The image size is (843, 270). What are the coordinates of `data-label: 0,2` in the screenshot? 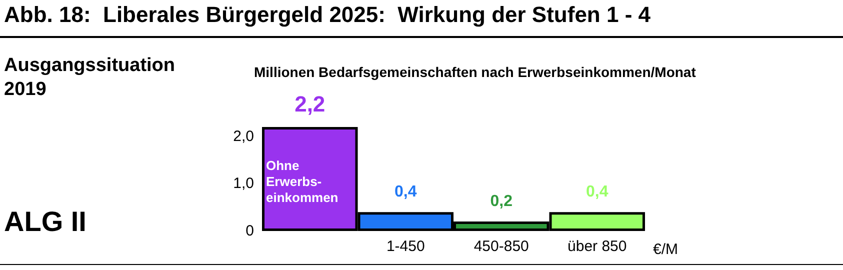 It's located at (501, 201).